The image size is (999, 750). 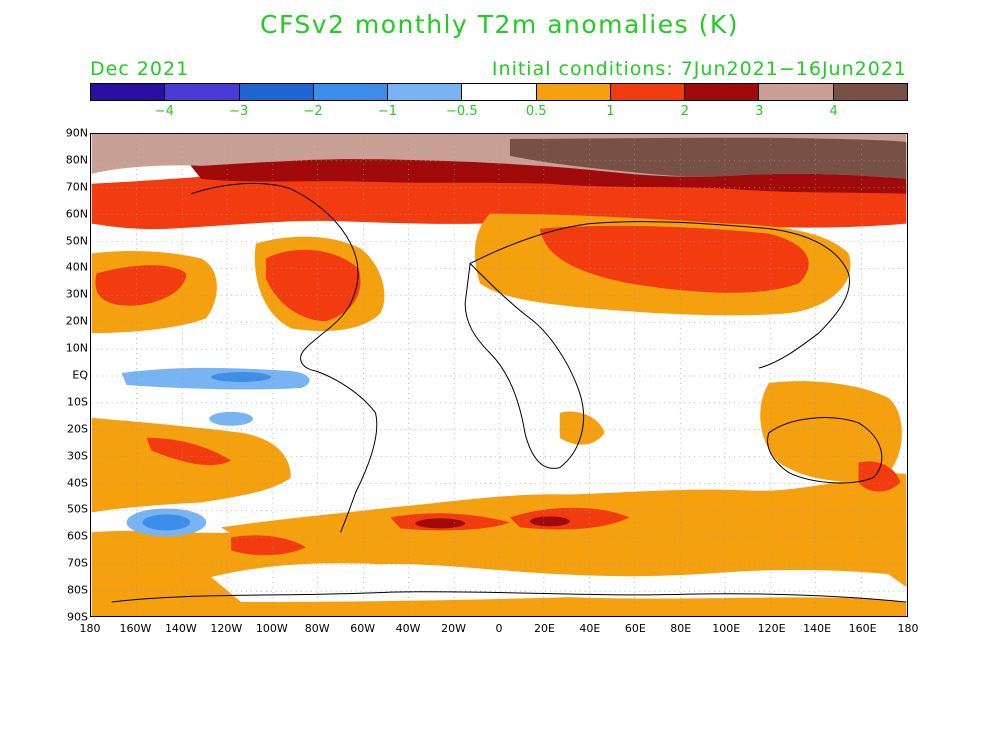 I want to click on latitude-tick-label: 30N, so click(x=76, y=294).